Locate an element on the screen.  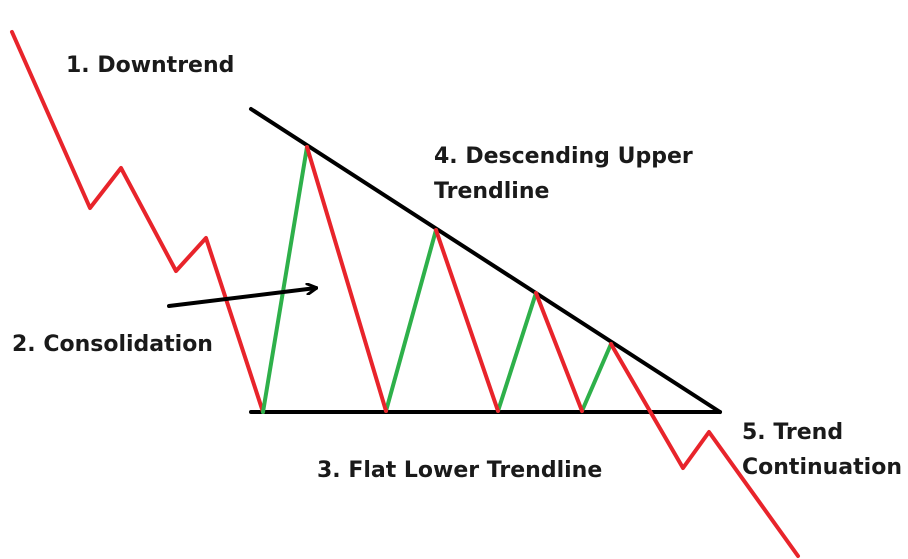
label-trend-continuation-line-1: 5. Trend is located at coordinates (793, 432).